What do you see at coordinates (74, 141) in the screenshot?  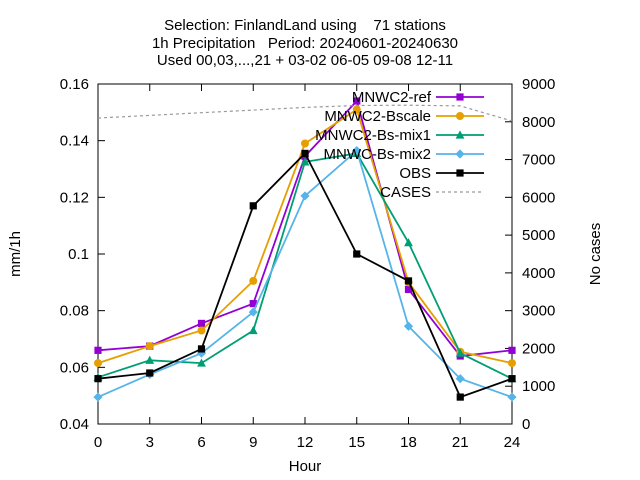 I see `y-tick-label-5: 0.14` at bounding box center [74, 141].